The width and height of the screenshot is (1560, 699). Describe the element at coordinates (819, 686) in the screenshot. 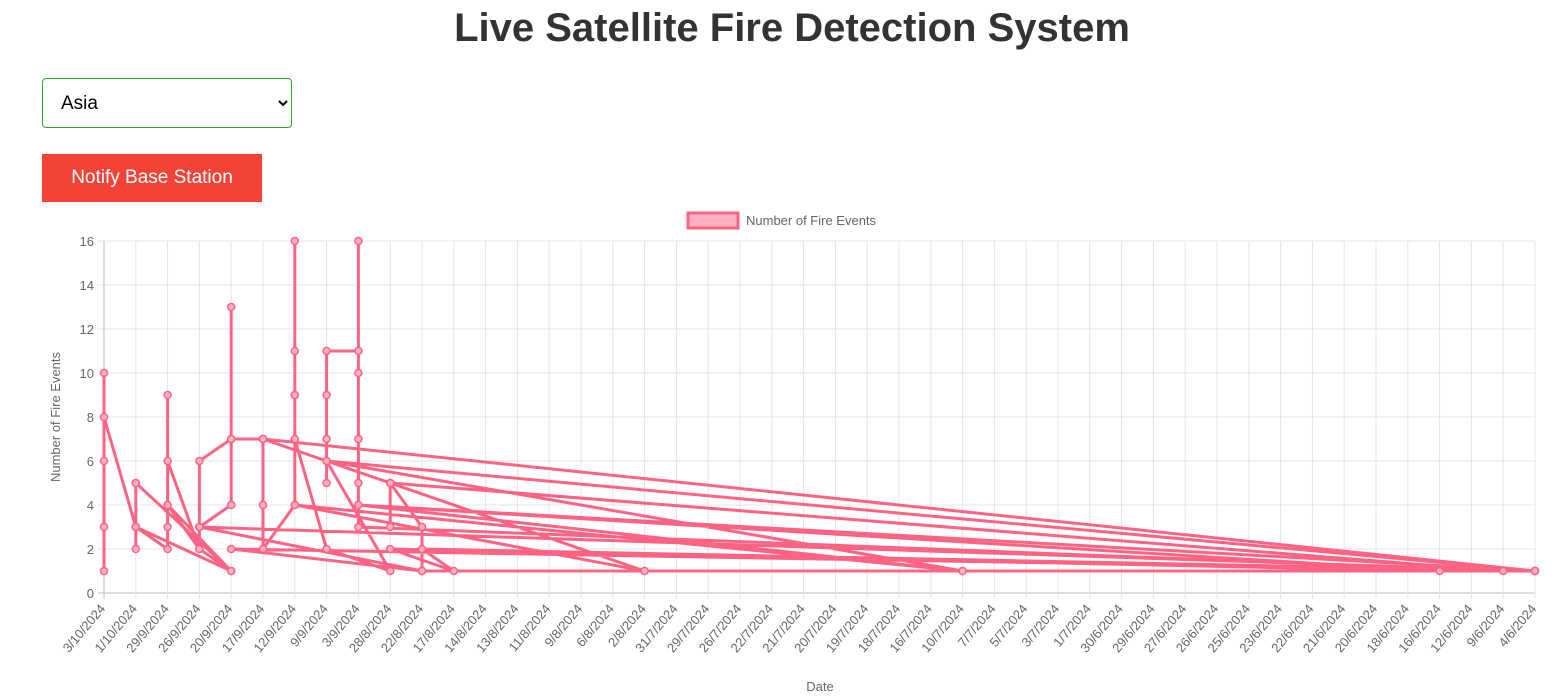

I see `x-axis-title: Date` at that location.